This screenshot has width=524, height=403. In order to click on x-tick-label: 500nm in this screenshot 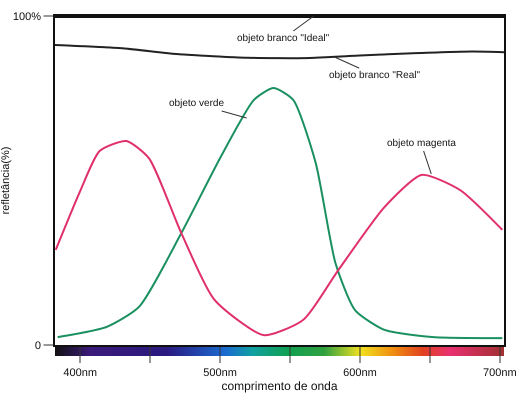, I will do `click(220, 372)`.